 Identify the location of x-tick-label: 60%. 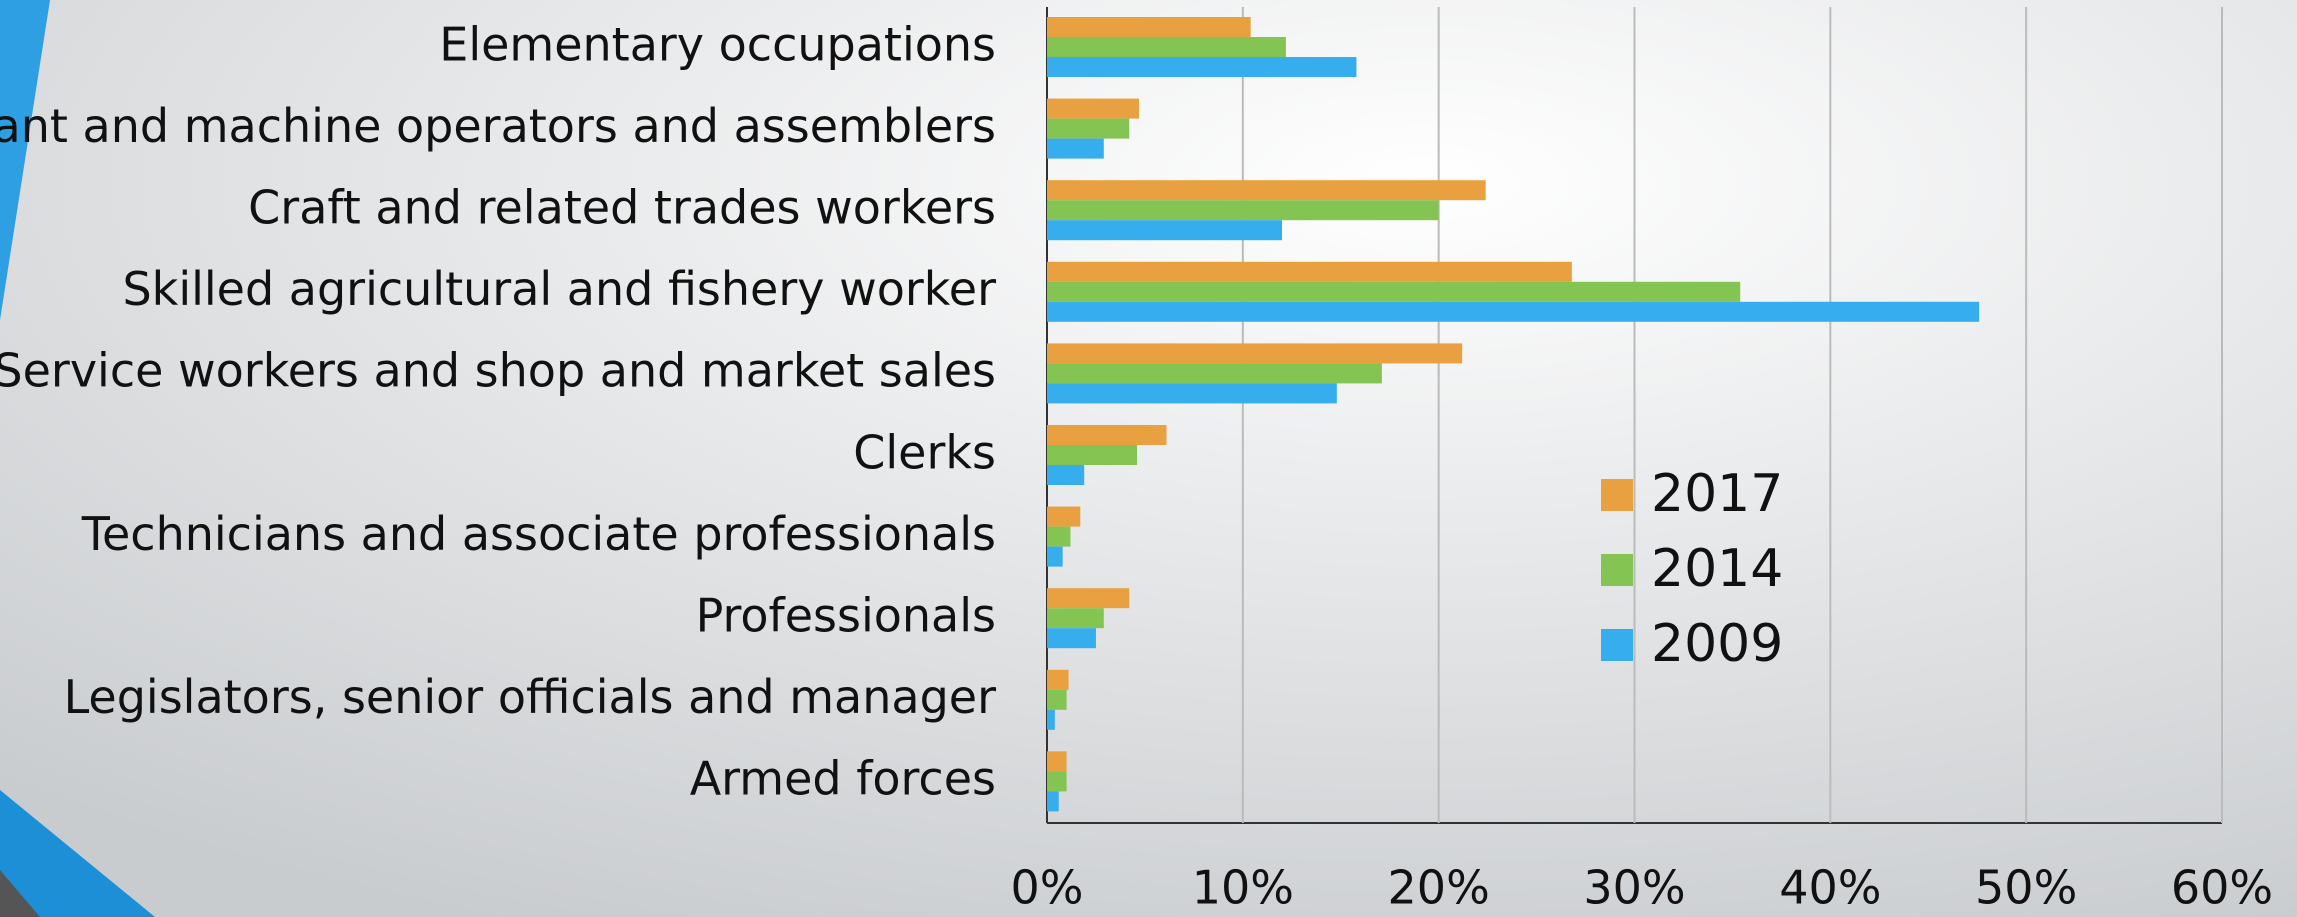
(2222, 888).